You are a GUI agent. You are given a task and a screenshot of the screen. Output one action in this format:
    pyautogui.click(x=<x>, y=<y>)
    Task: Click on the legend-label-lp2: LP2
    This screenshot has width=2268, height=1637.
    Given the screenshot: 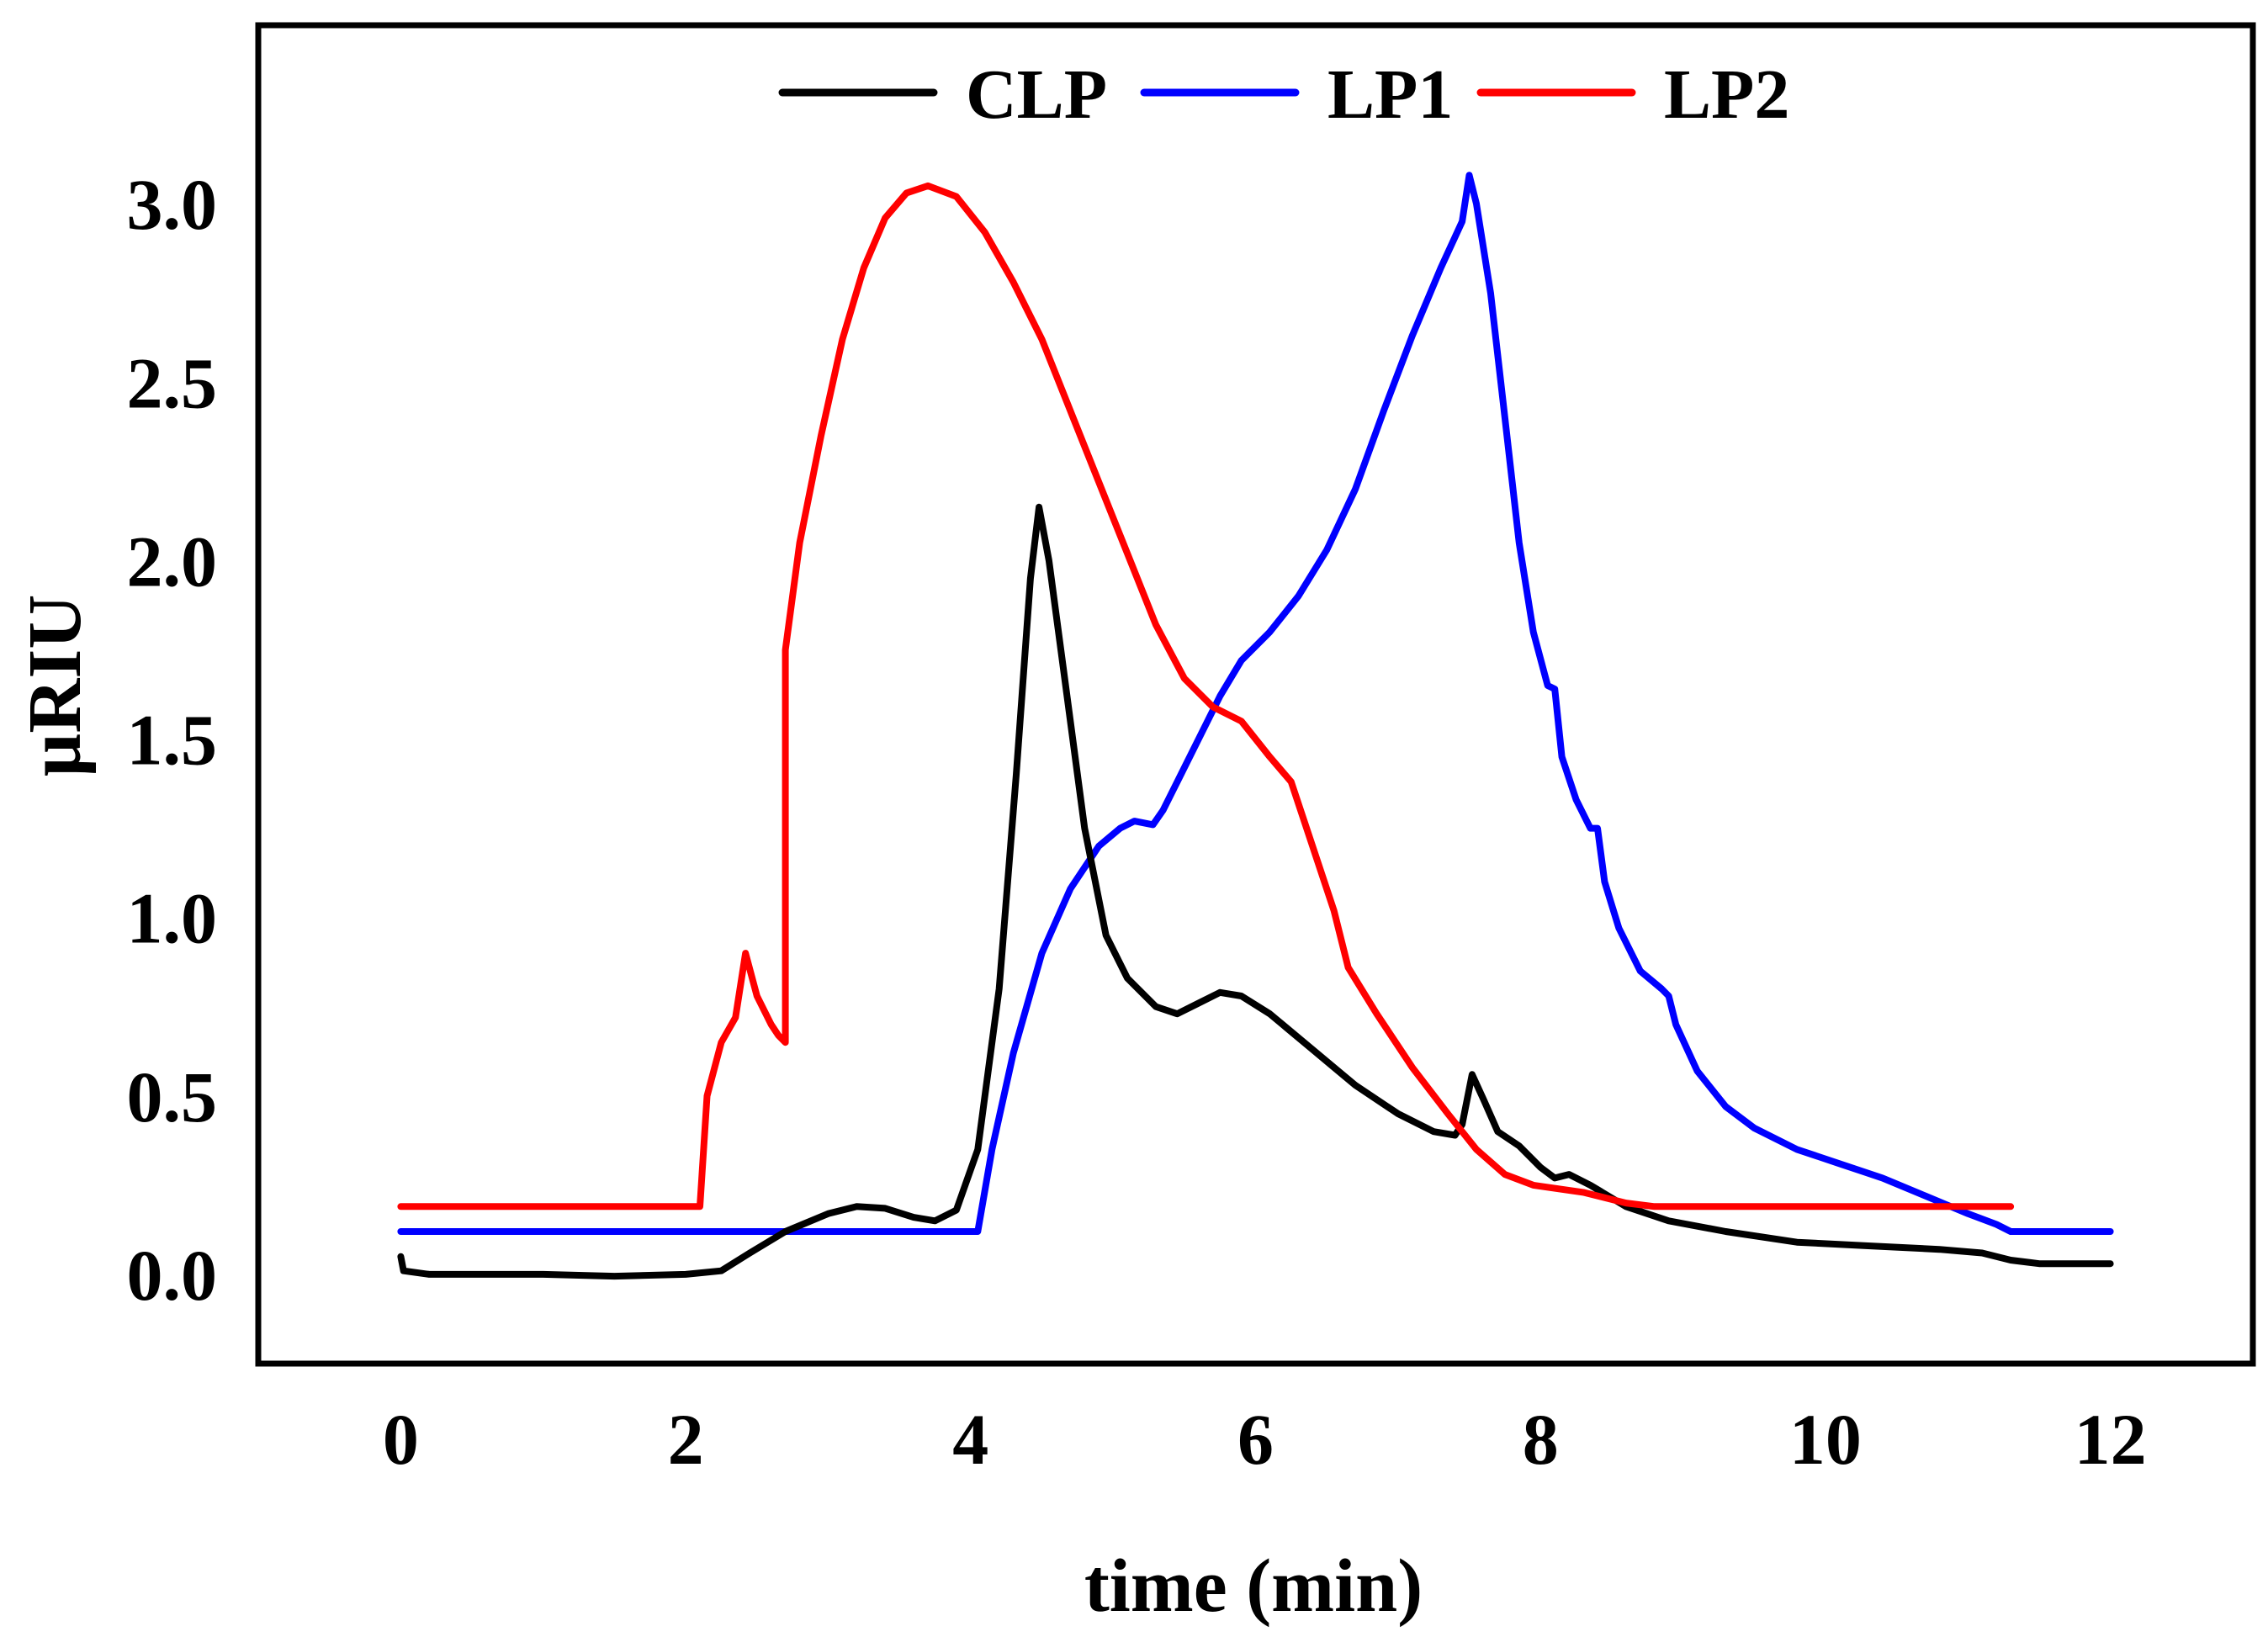 What is the action you would take?
    pyautogui.click(x=1726, y=95)
    